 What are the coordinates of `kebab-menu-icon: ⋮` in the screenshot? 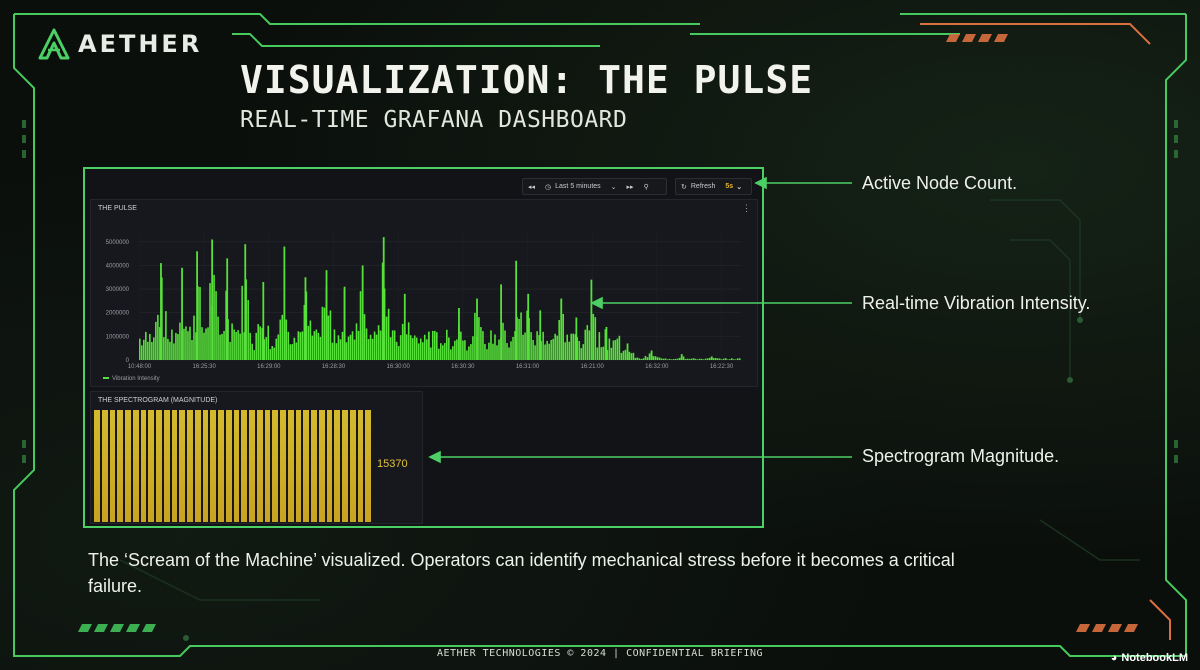 It's located at (746, 208).